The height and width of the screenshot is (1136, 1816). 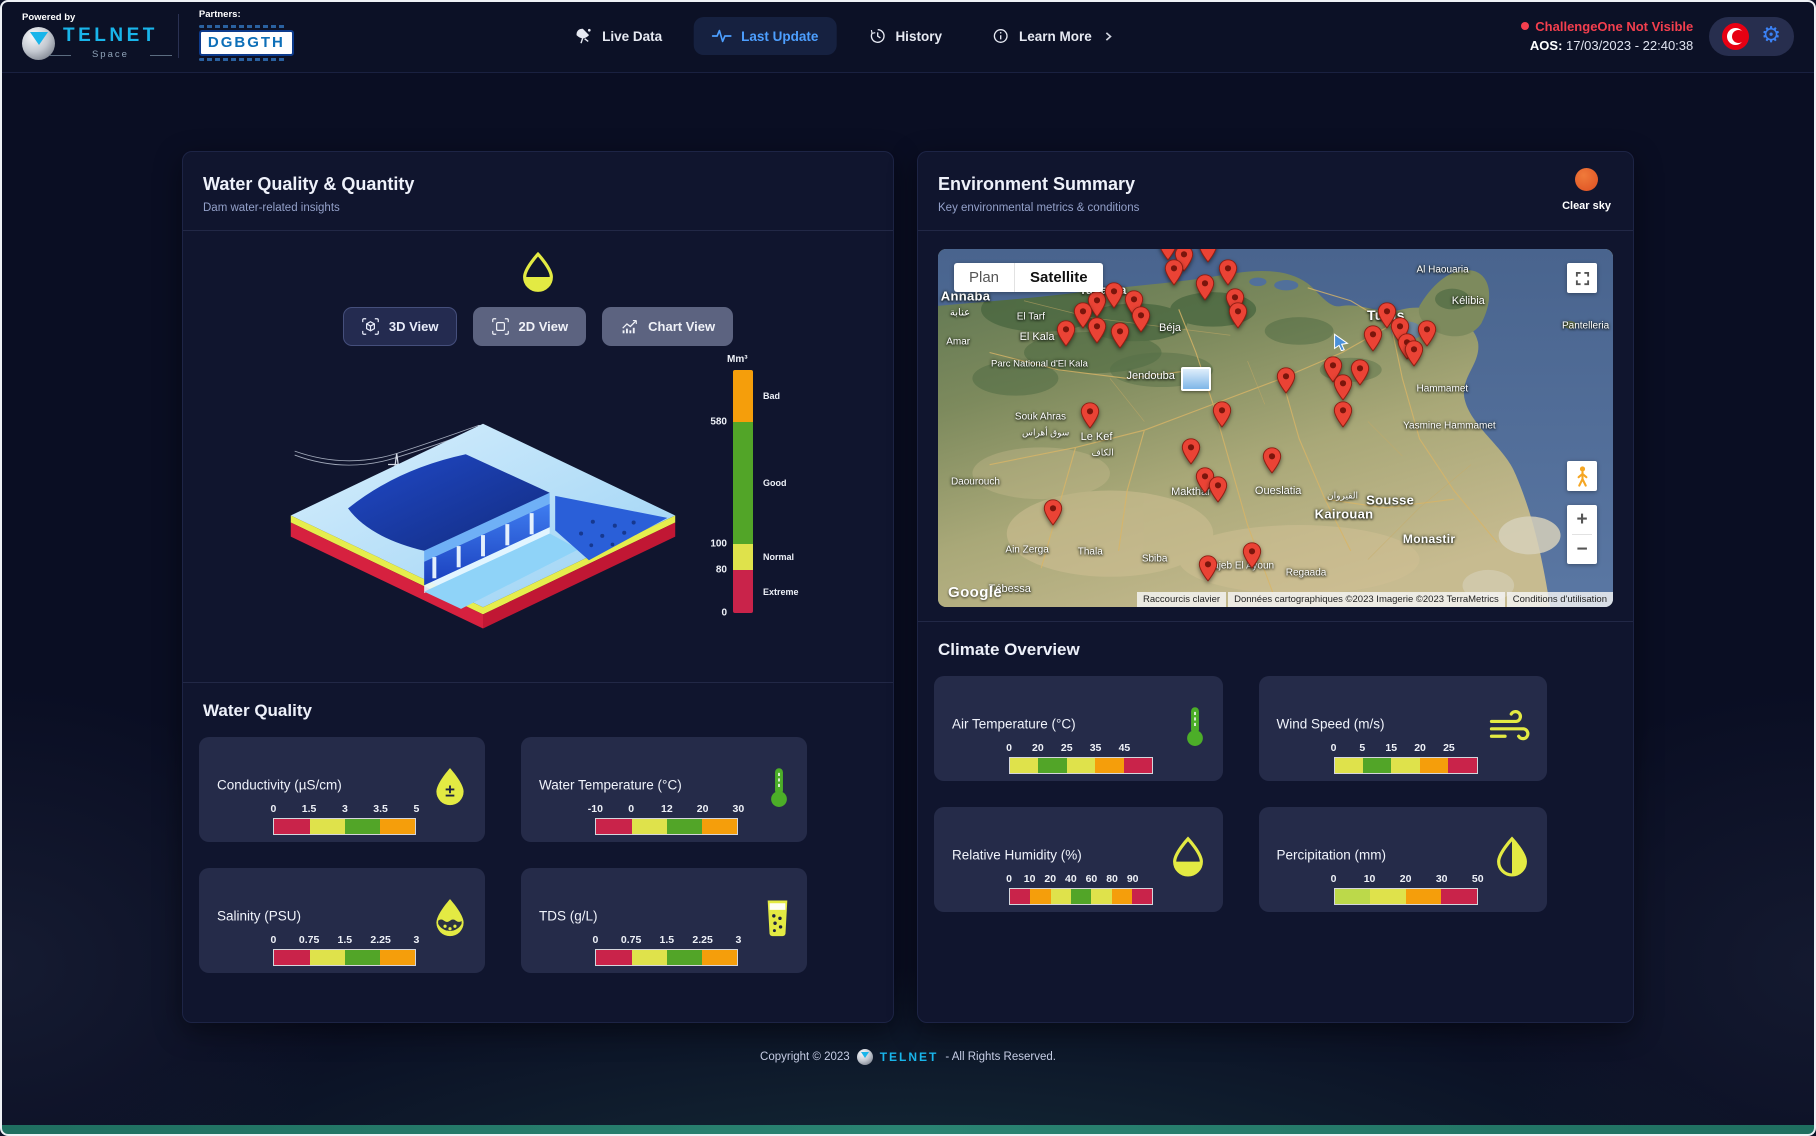 What do you see at coordinates (500, 326) in the screenshot?
I see `square-2d-icon` at bounding box center [500, 326].